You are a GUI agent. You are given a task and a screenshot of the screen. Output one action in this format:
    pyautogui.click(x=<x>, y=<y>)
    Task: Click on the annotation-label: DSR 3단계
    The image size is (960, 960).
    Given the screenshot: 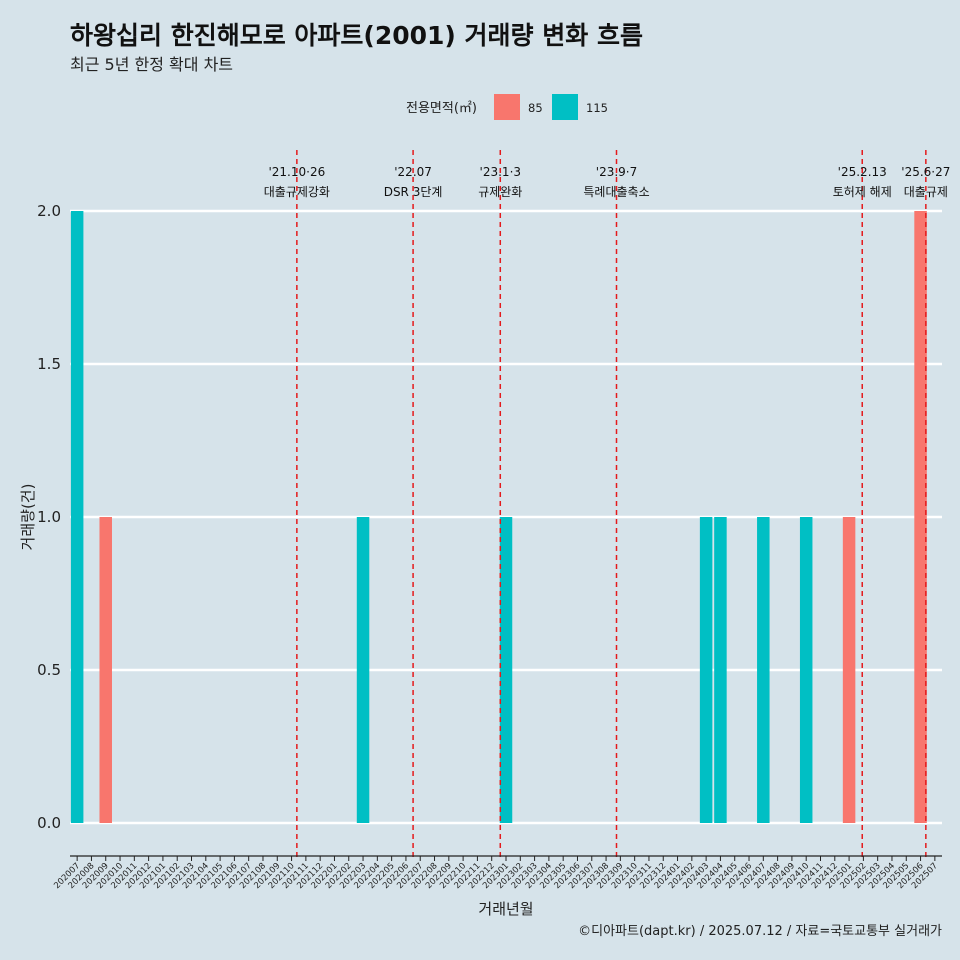 What is the action you would take?
    pyautogui.click(x=413, y=192)
    